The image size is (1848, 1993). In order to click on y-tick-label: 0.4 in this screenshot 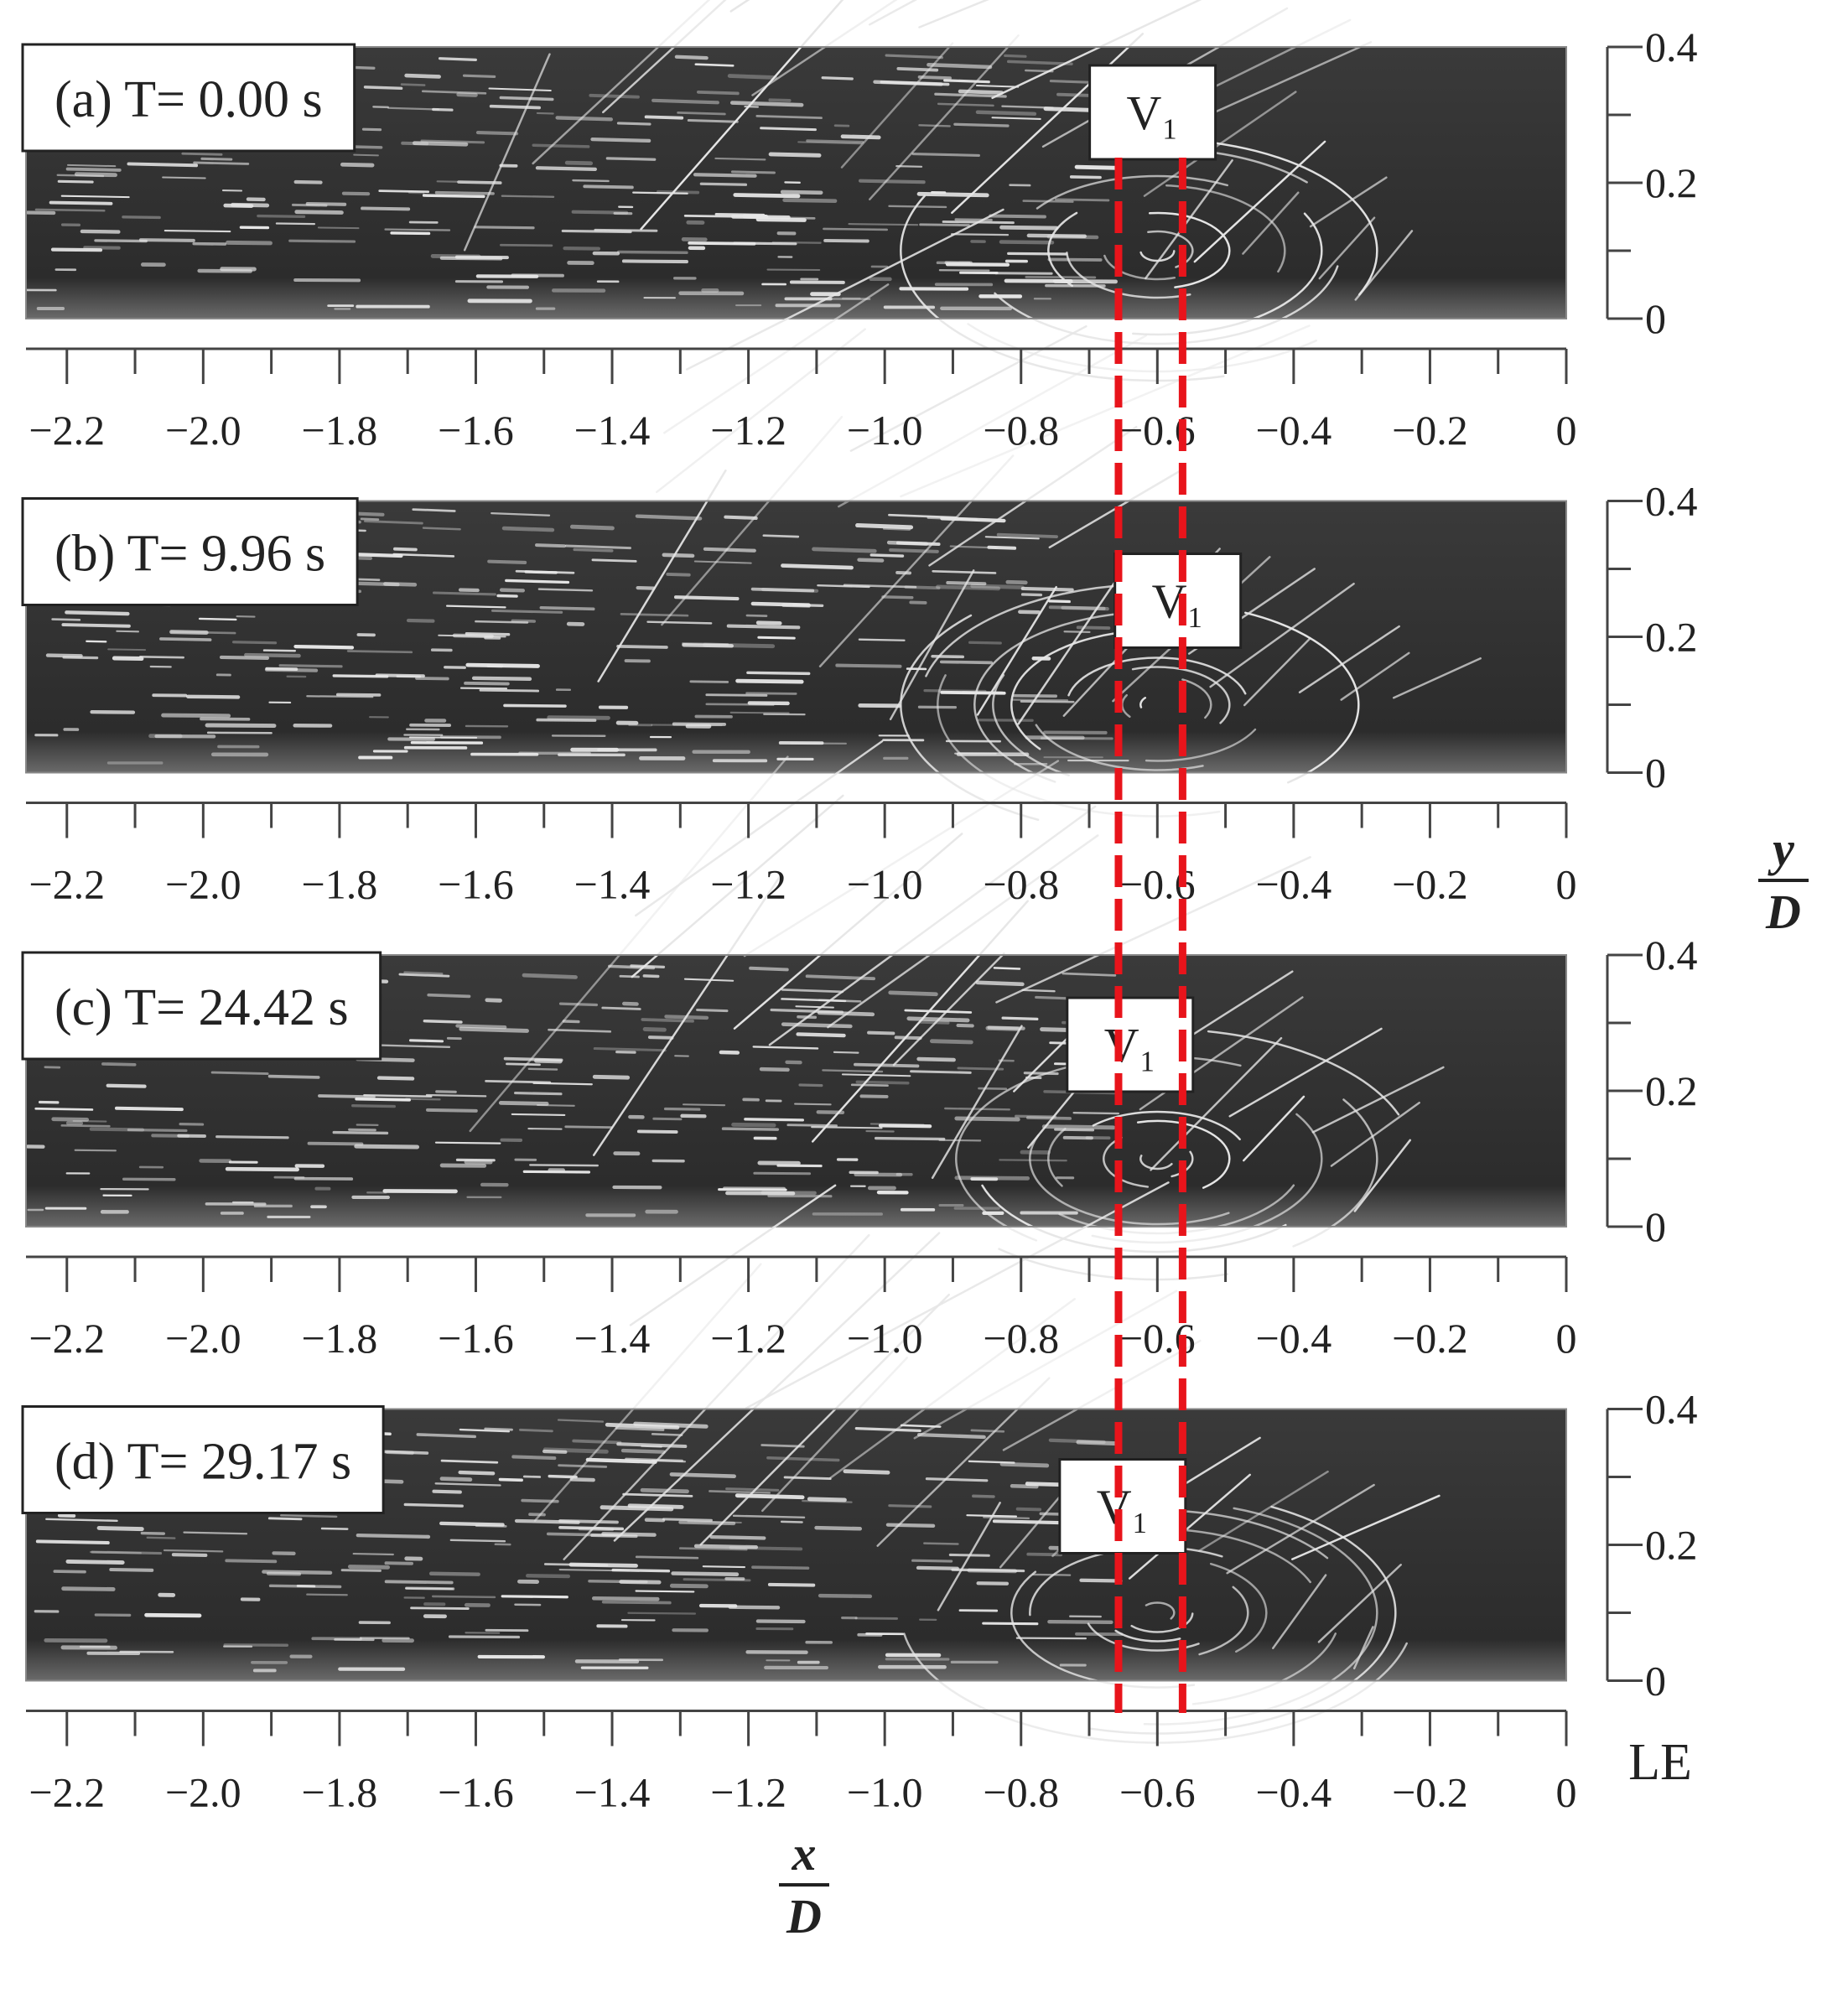, I will do `click(1672, 1409)`.